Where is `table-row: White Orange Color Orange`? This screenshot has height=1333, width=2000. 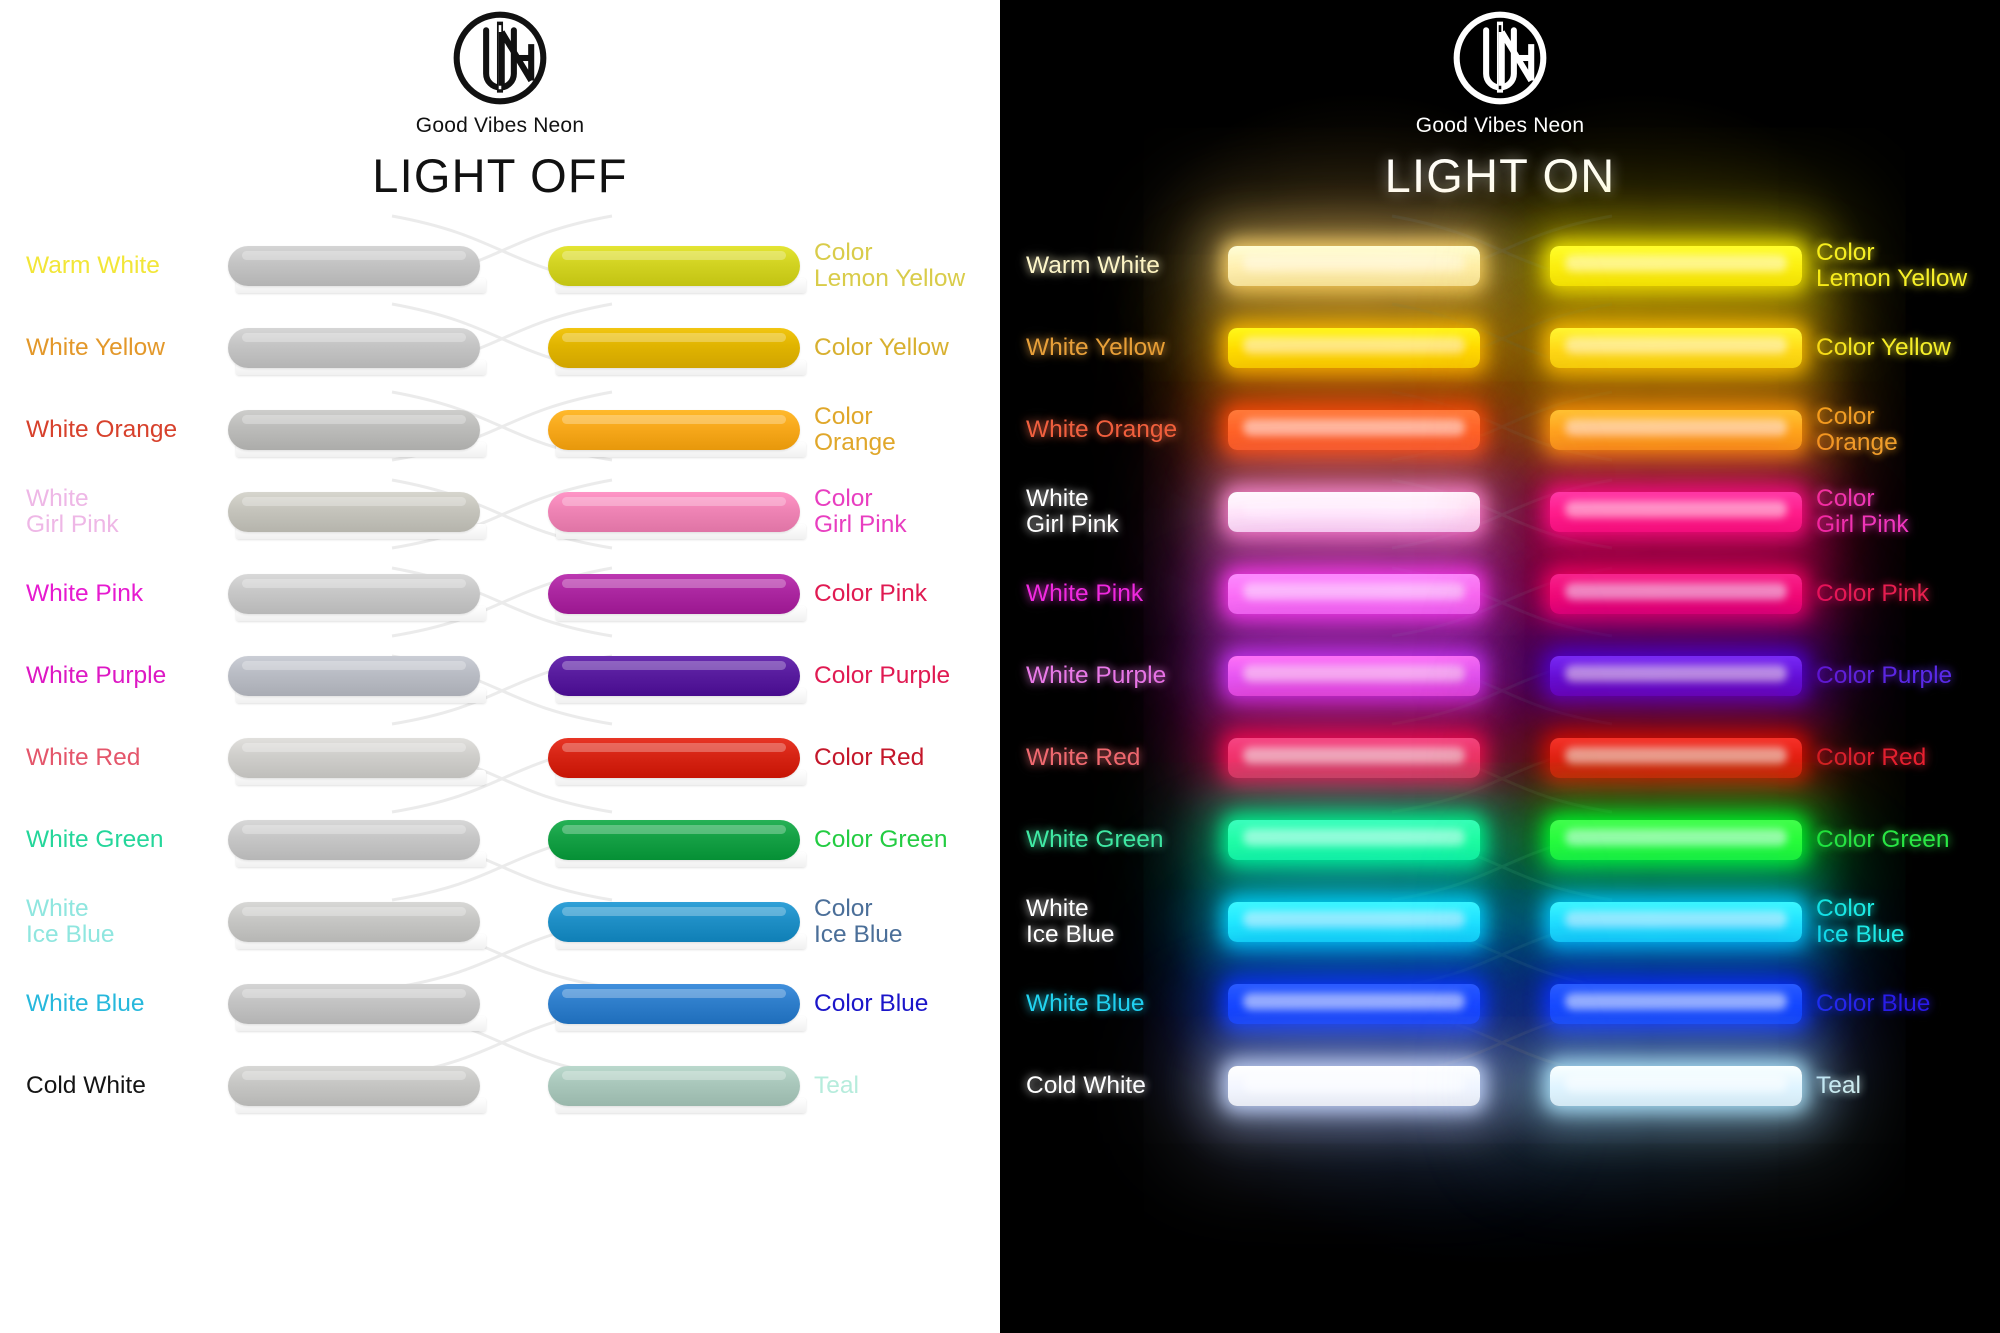
table-row: White Orange Color Orange is located at coordinates (1500, 430).